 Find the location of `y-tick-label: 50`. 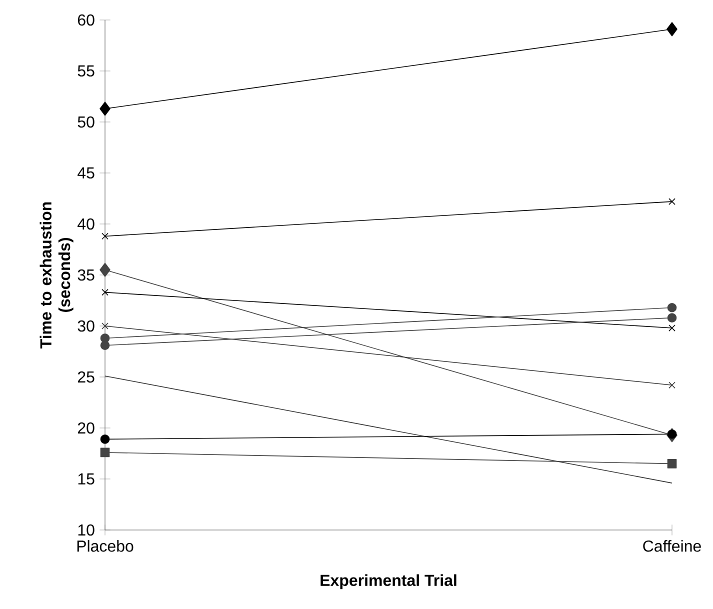

y-tick-label: 50 is located at coordinates (86, 122).